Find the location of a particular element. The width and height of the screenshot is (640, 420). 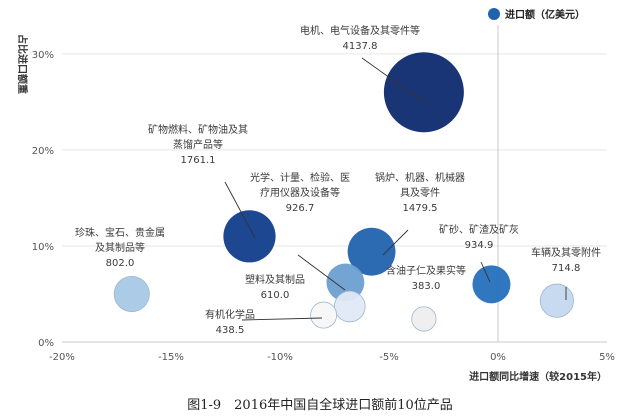

bubble-label: 矿砂、矿渣及矿灰 934.9 is located at coordinates (479, 237).